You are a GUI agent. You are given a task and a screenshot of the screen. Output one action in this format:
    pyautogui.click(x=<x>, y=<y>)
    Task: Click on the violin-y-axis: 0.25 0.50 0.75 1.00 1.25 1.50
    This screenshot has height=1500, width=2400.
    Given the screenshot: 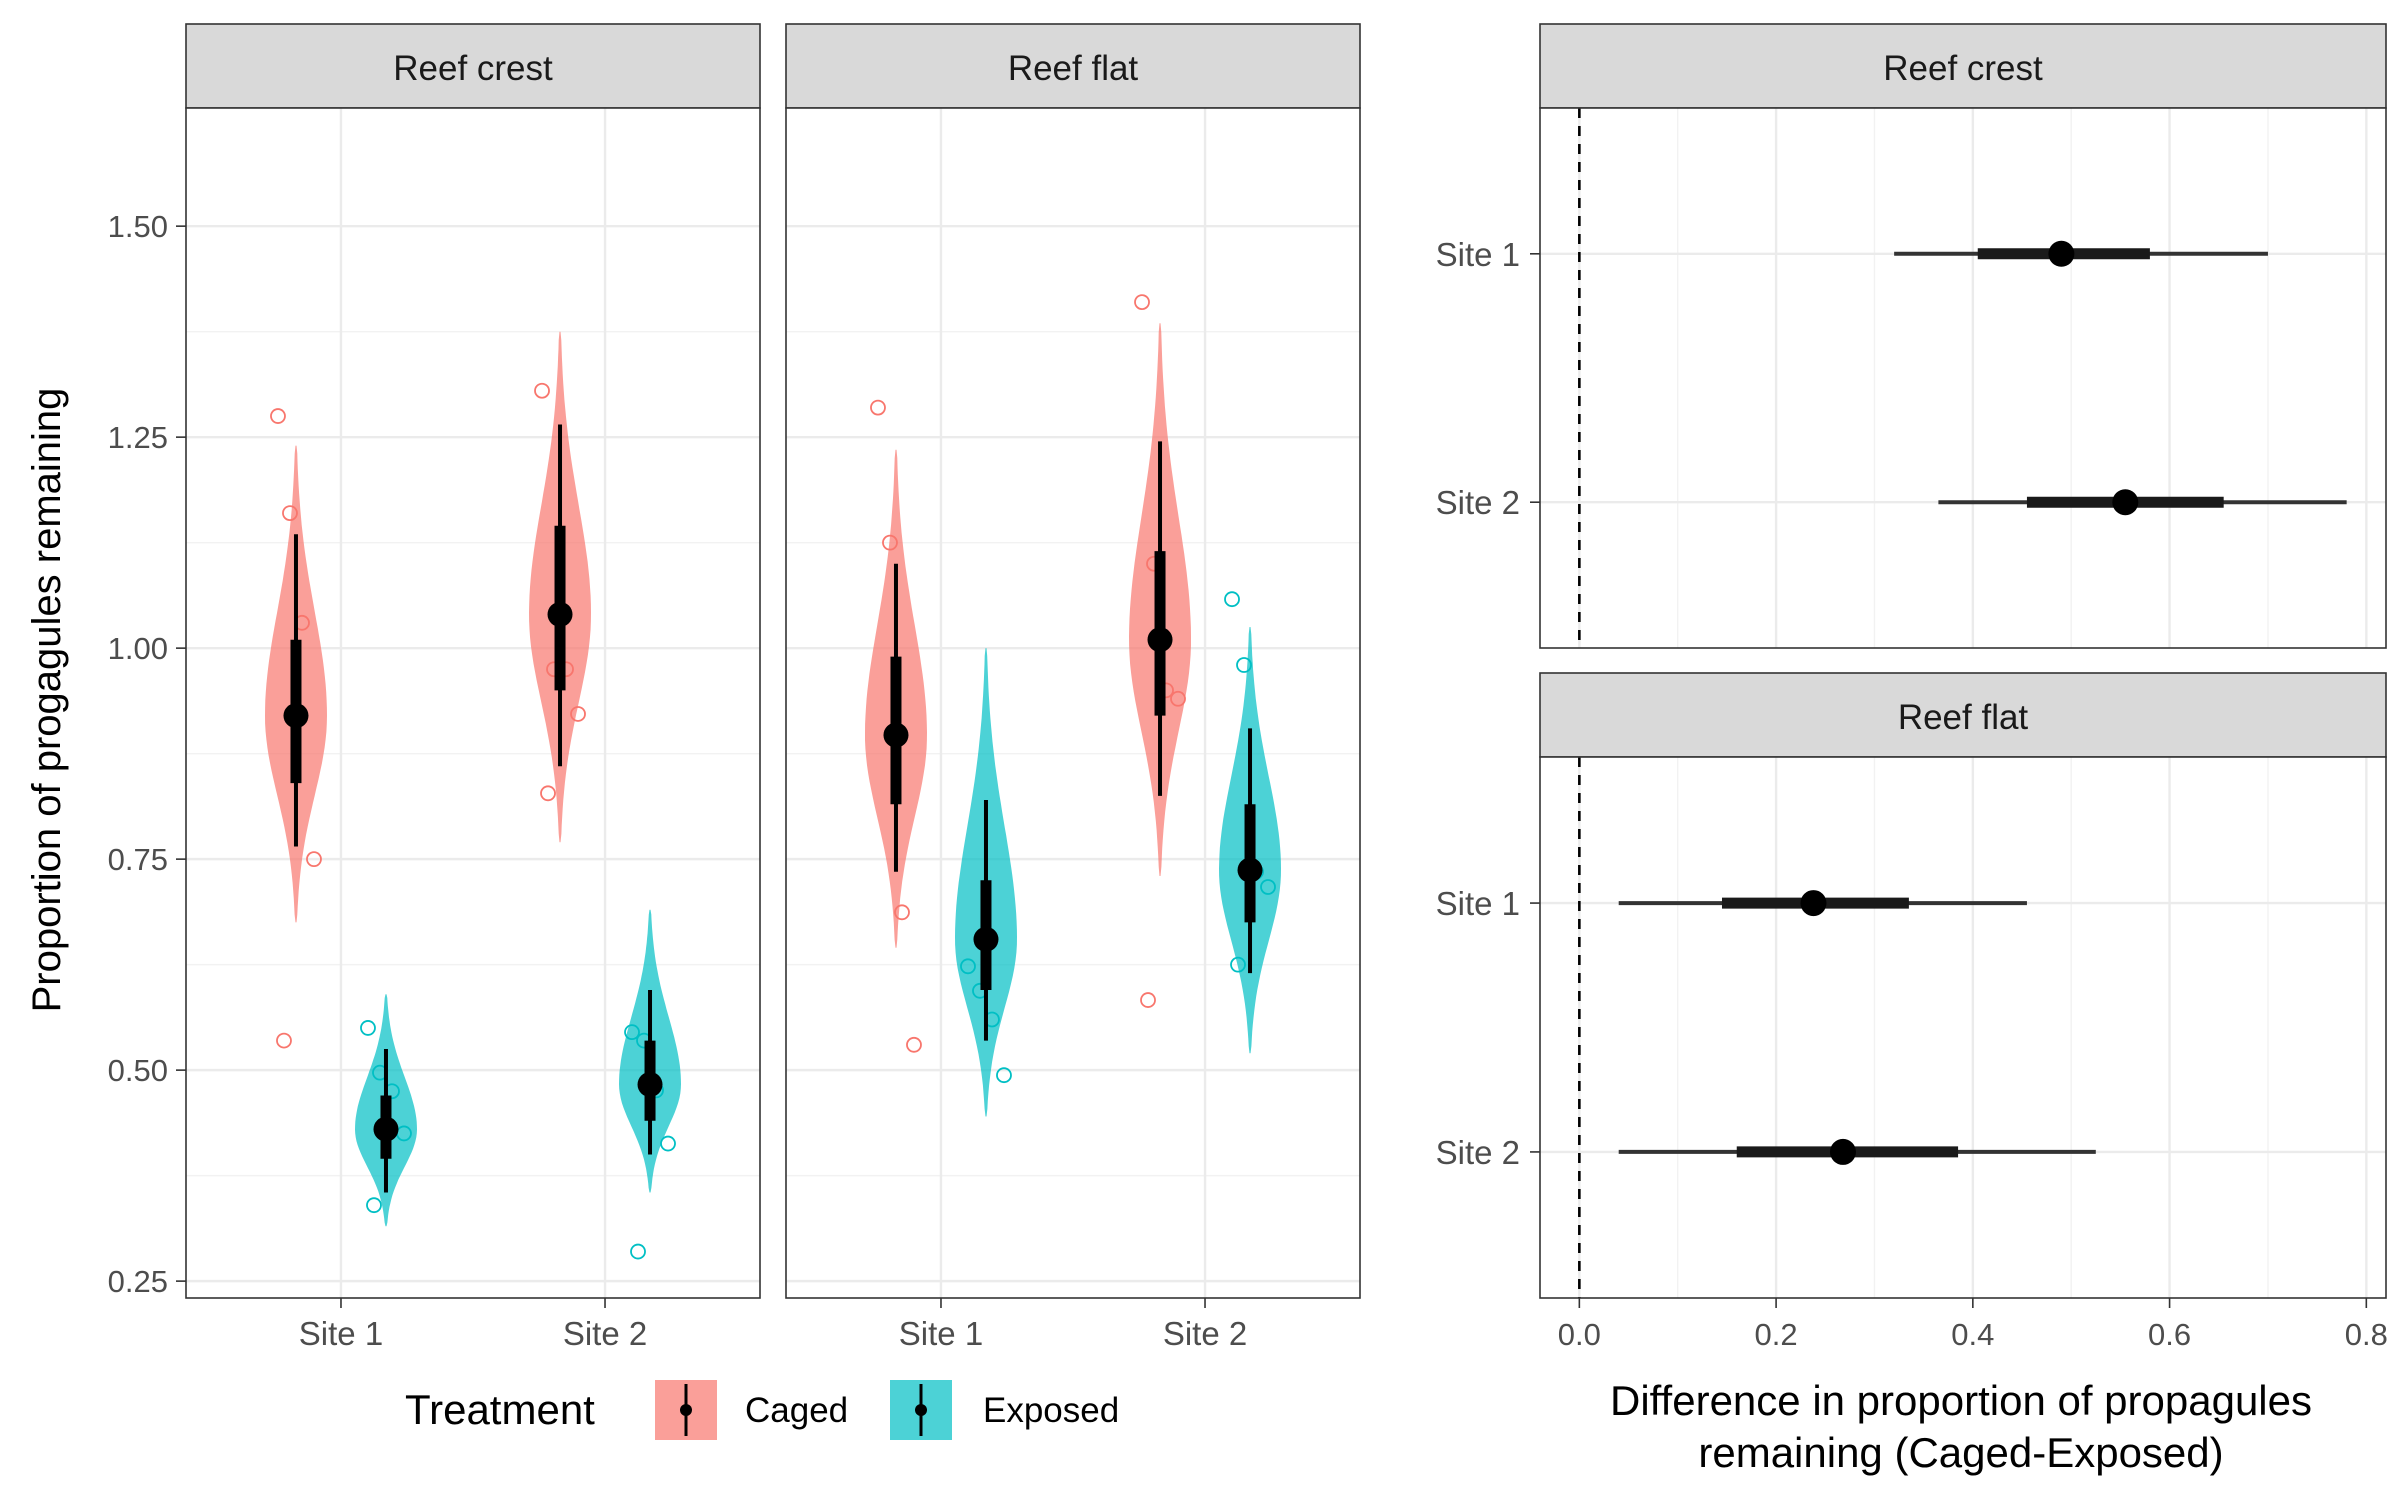 What is the action you would take?
    pyautogui.click(x=147, y=754)
    